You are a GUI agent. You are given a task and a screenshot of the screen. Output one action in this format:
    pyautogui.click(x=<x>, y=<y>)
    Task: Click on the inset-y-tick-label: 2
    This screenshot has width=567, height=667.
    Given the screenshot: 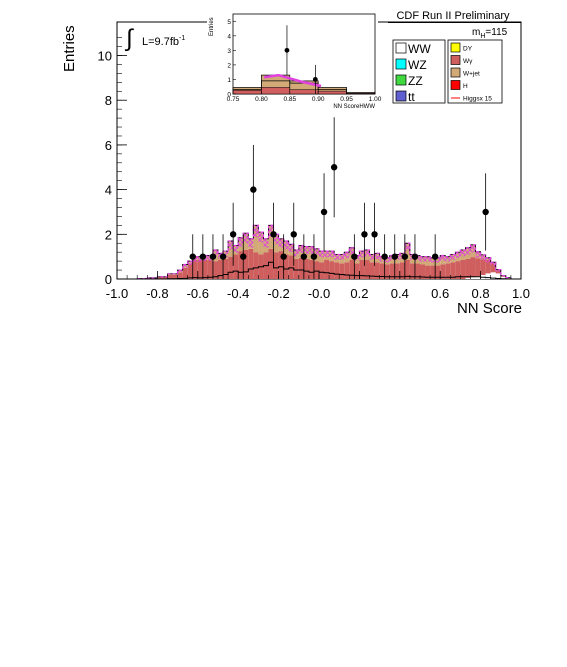 What is the action you would take?
    pyautogui.click(x=229, y=65)
    